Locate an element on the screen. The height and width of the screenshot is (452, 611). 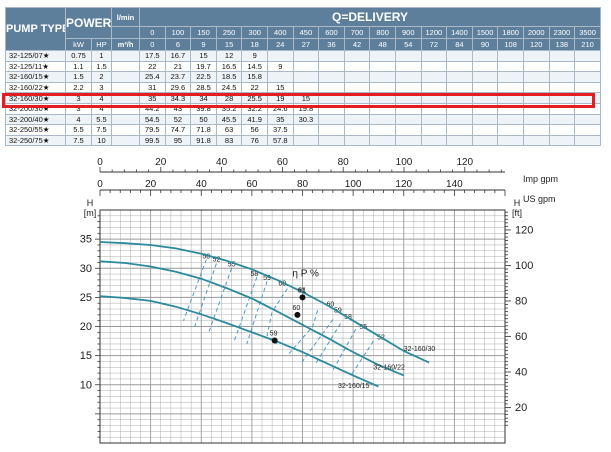
lmin-value: 600 is located at coordinates (331, 32).